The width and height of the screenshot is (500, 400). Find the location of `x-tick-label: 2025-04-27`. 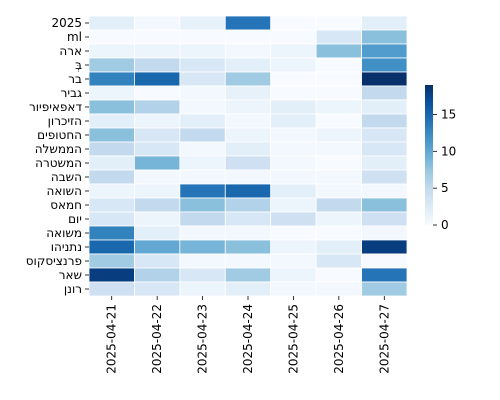

x-tick-label: 2025-04-27 is located at coordinates (384, 339).